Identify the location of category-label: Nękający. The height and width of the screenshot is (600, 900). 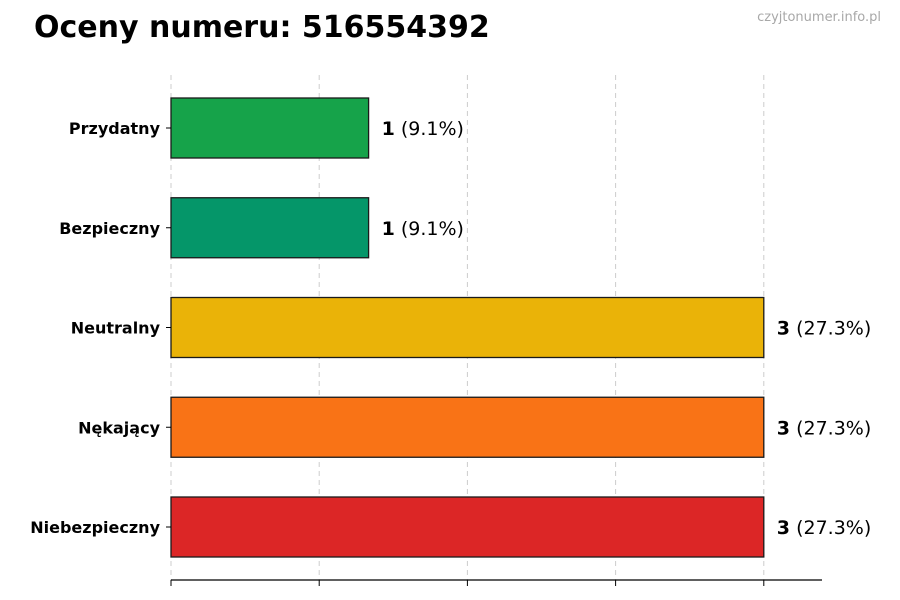
(119, 427).